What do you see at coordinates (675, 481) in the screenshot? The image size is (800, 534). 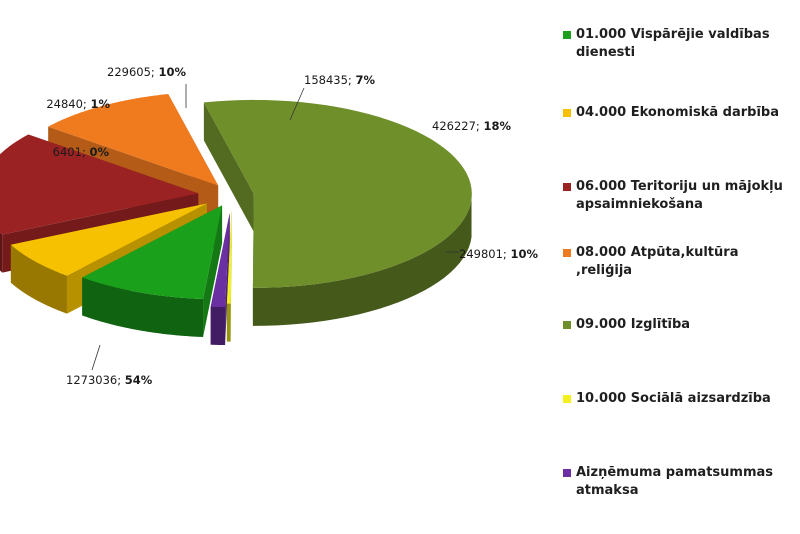 I see `legend-label: Aizņēmuma pamatsummas atmaksa` at bounding box center [675, 481].